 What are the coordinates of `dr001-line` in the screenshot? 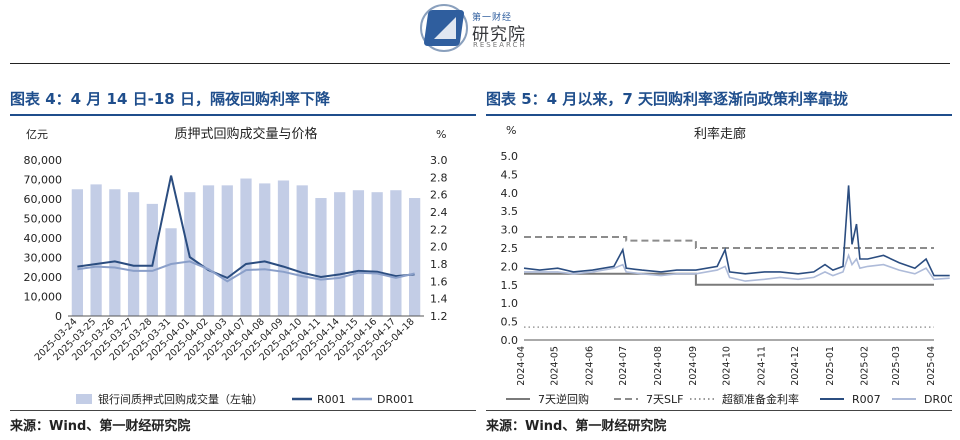 It's located at (246, 271).